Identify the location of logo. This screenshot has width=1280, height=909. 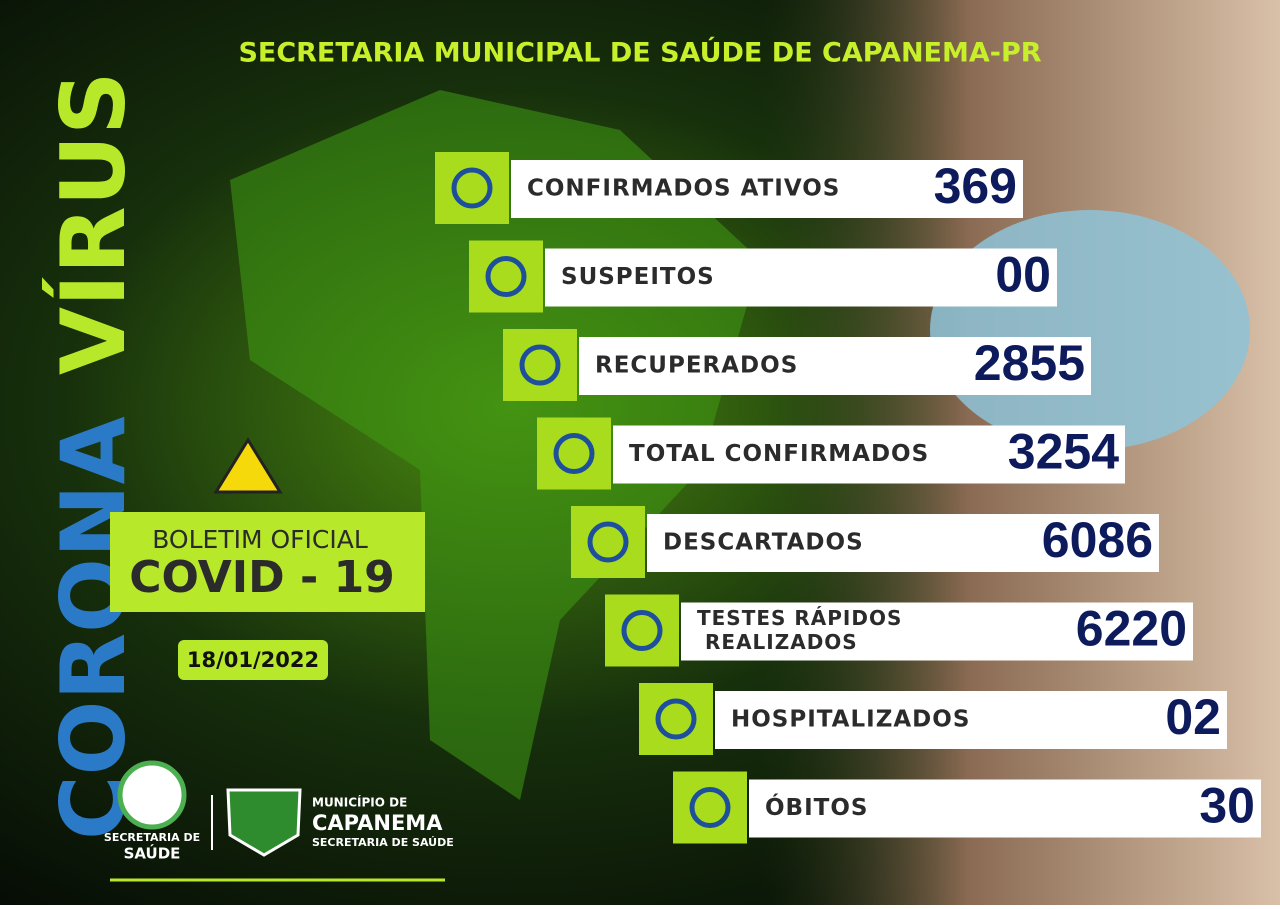
(152, 795).